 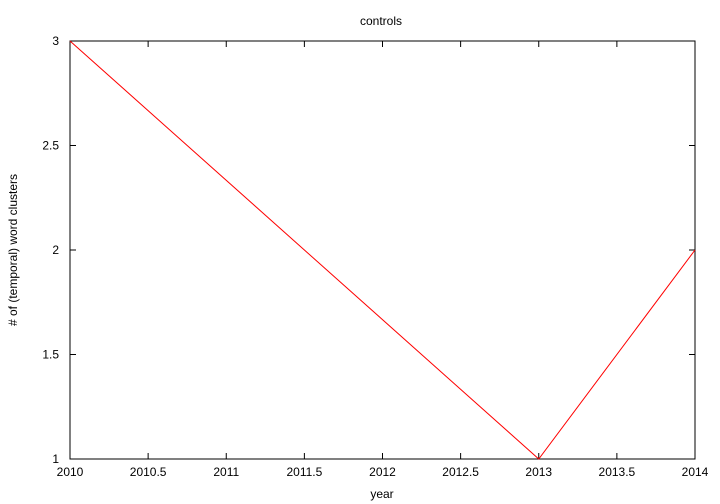 What do you see at coordinates (460, 472) in the screenshot?
I see `x-tick-label: 2012.5` at bounding box center [460, 472].